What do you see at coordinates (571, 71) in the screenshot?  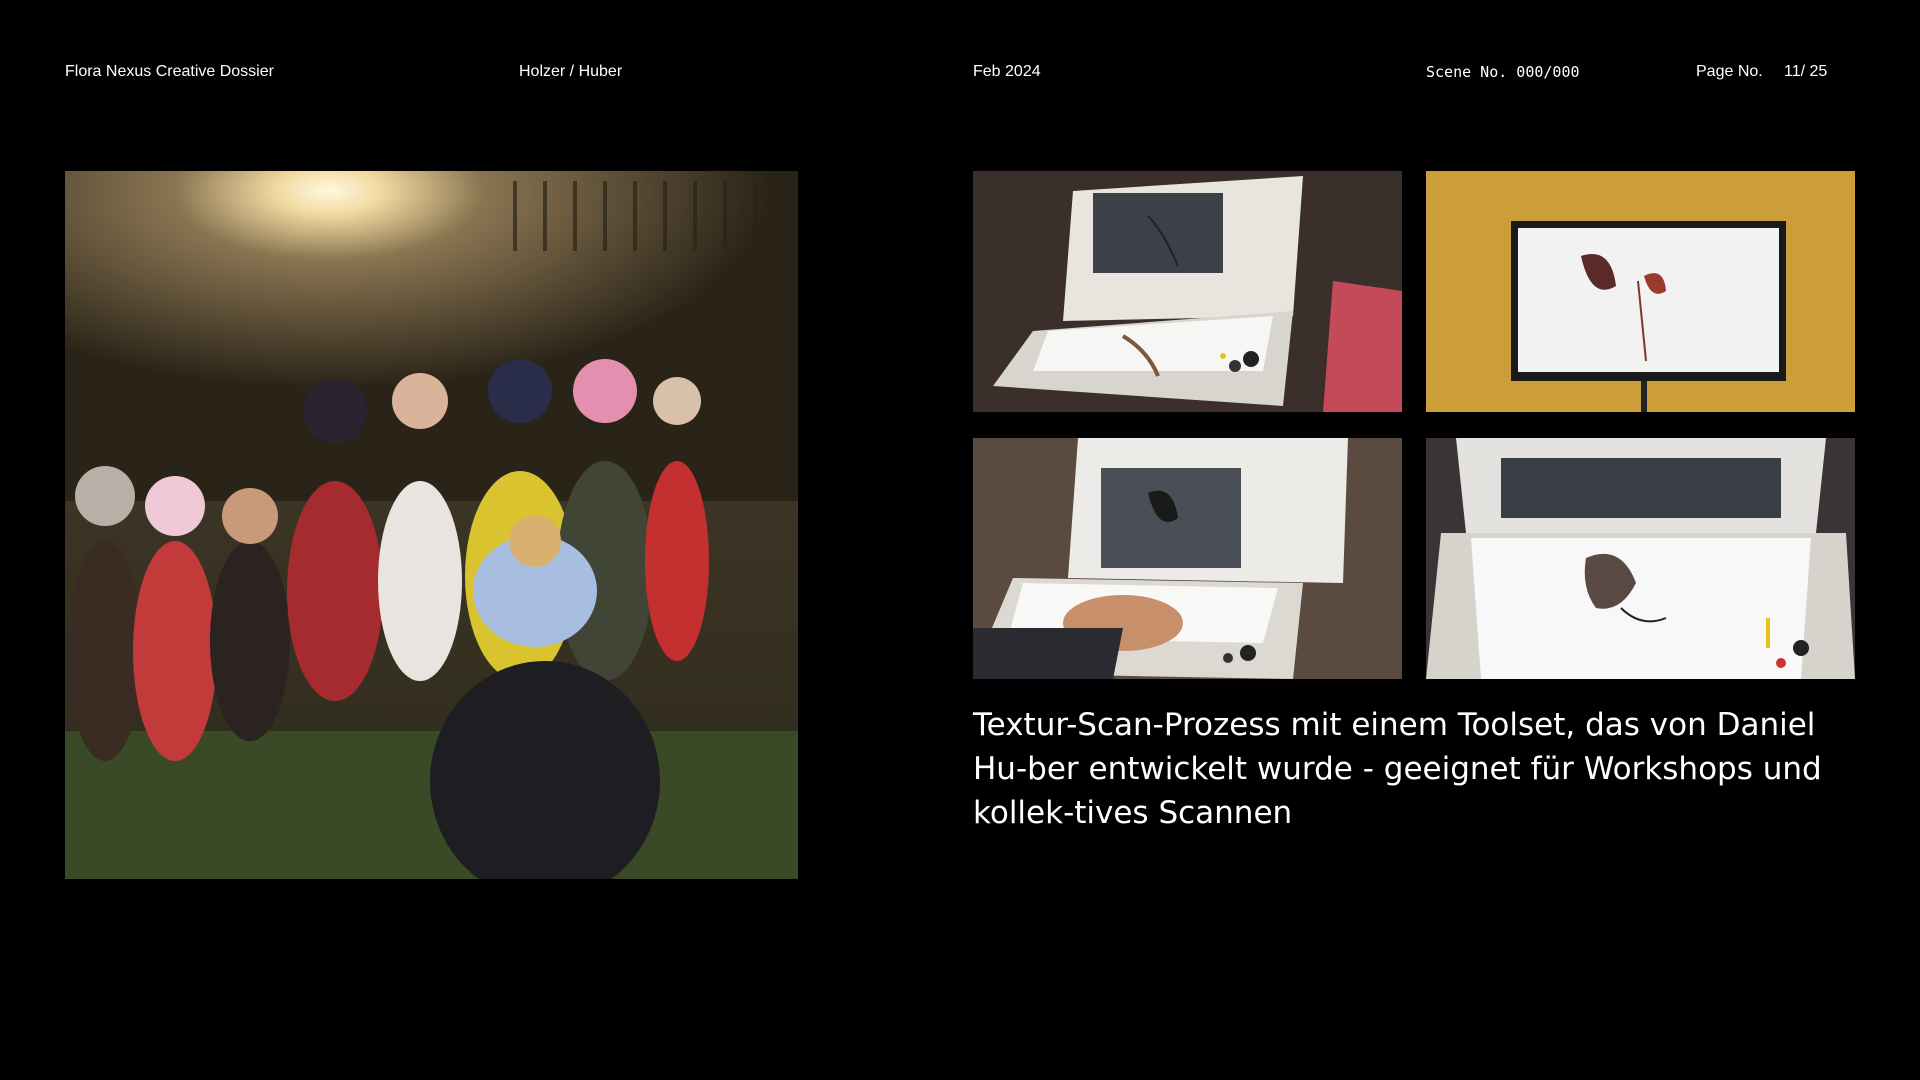 I see `authors: Holzer / Huber` at bounding box center [571, 71].